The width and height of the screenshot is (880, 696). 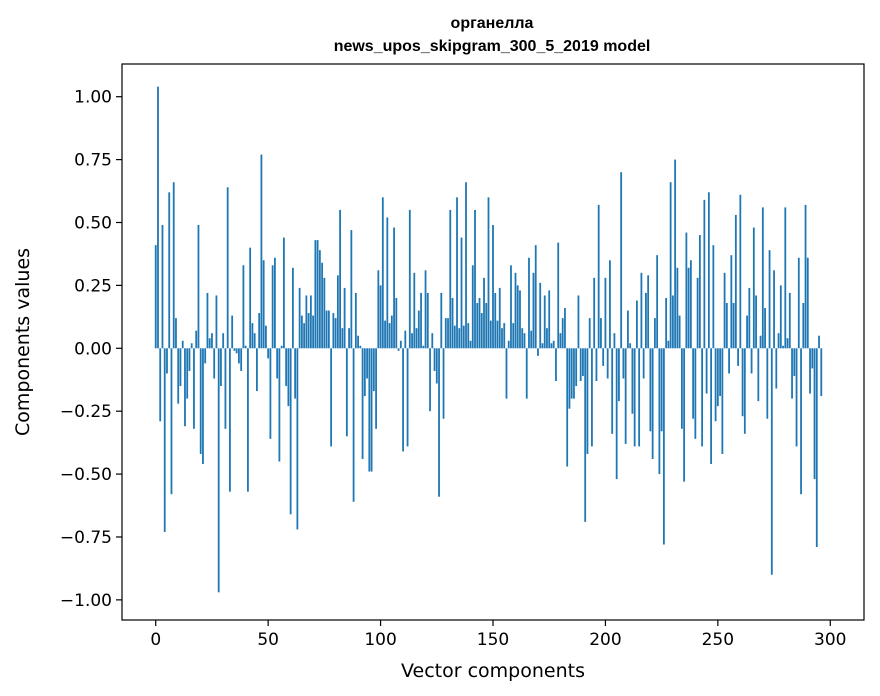 I want to click on y-tick-label-7: 0.75, so click(x=93, y=161).